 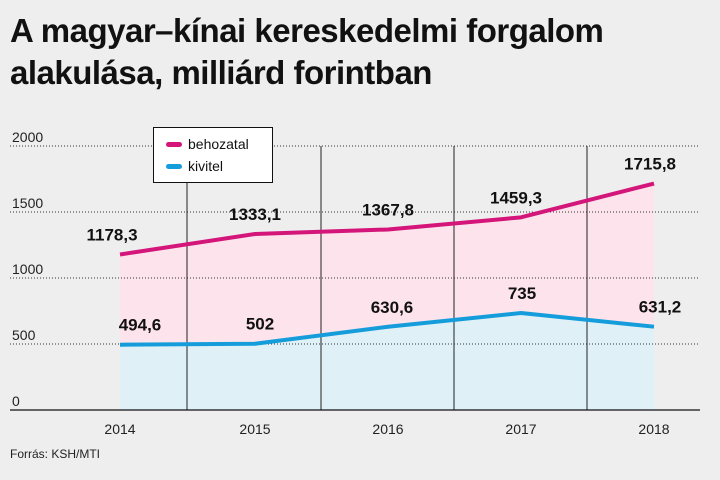 I want to click on kivitel-data-label: 502, so click(x=260, y=324).